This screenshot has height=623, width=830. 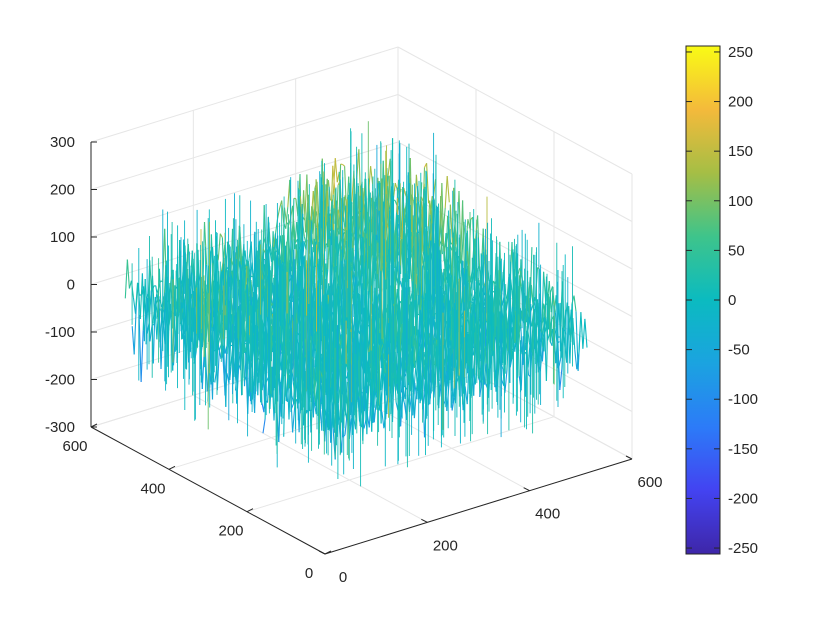 I want to click on z-tick-label: -200, so click(x=60, y=380).